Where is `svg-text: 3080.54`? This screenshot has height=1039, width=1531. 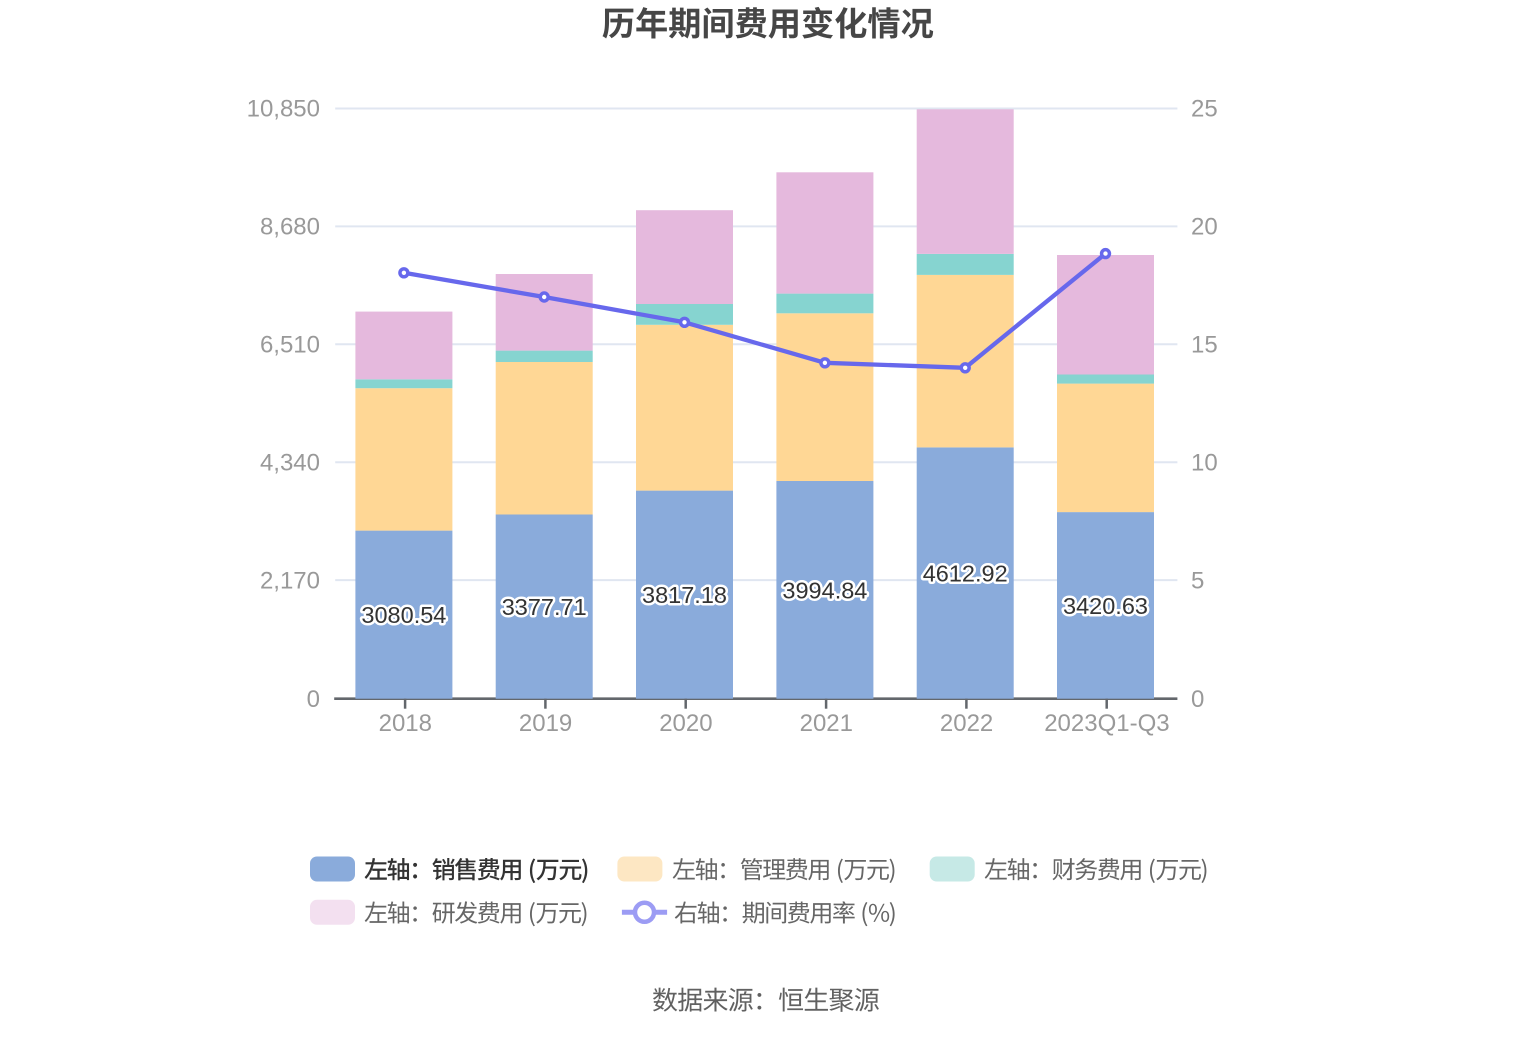
svg-text: 3080.54 is located at coordinates (403, 615).